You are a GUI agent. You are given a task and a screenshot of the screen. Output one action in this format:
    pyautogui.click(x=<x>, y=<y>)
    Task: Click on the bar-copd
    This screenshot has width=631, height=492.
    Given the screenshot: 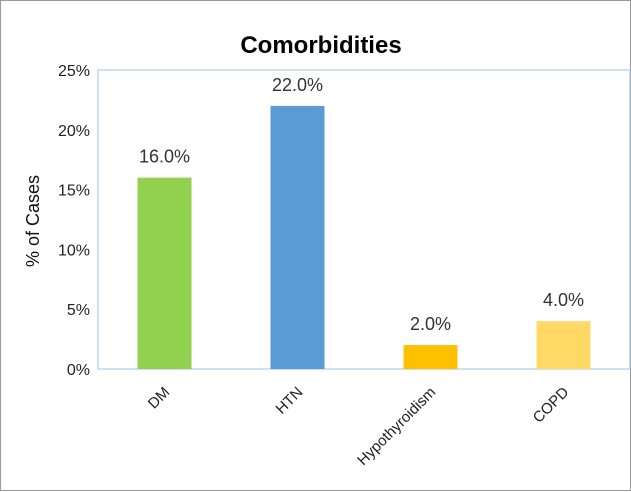 What is the action you would take?
    pyautogui.click(x=563, y=345)
    